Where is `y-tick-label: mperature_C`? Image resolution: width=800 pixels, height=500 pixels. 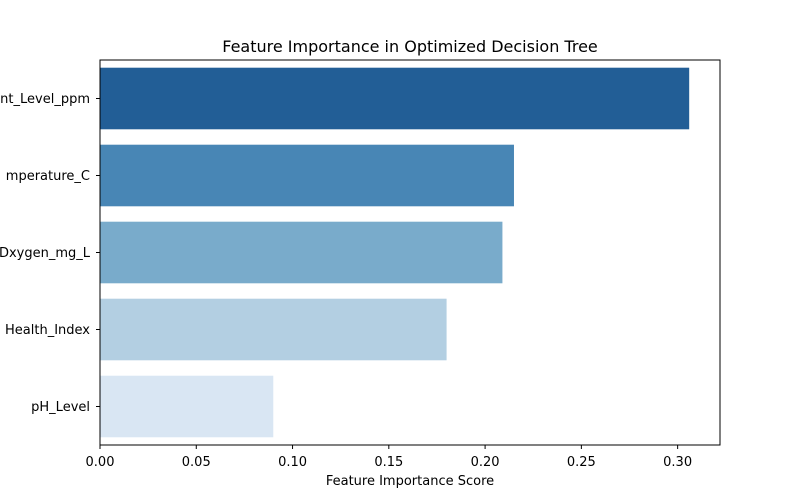
y-tick-label: mperature_C is located at coordinates (48, 176).